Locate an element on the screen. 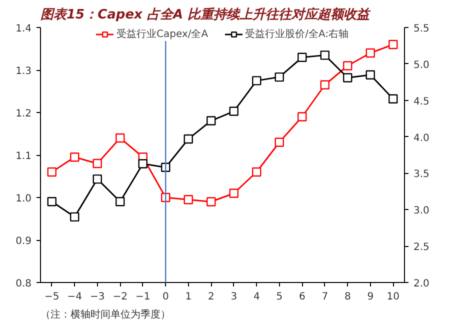  y2-tick-label: 3.5 is located at coordinates (422, 174).